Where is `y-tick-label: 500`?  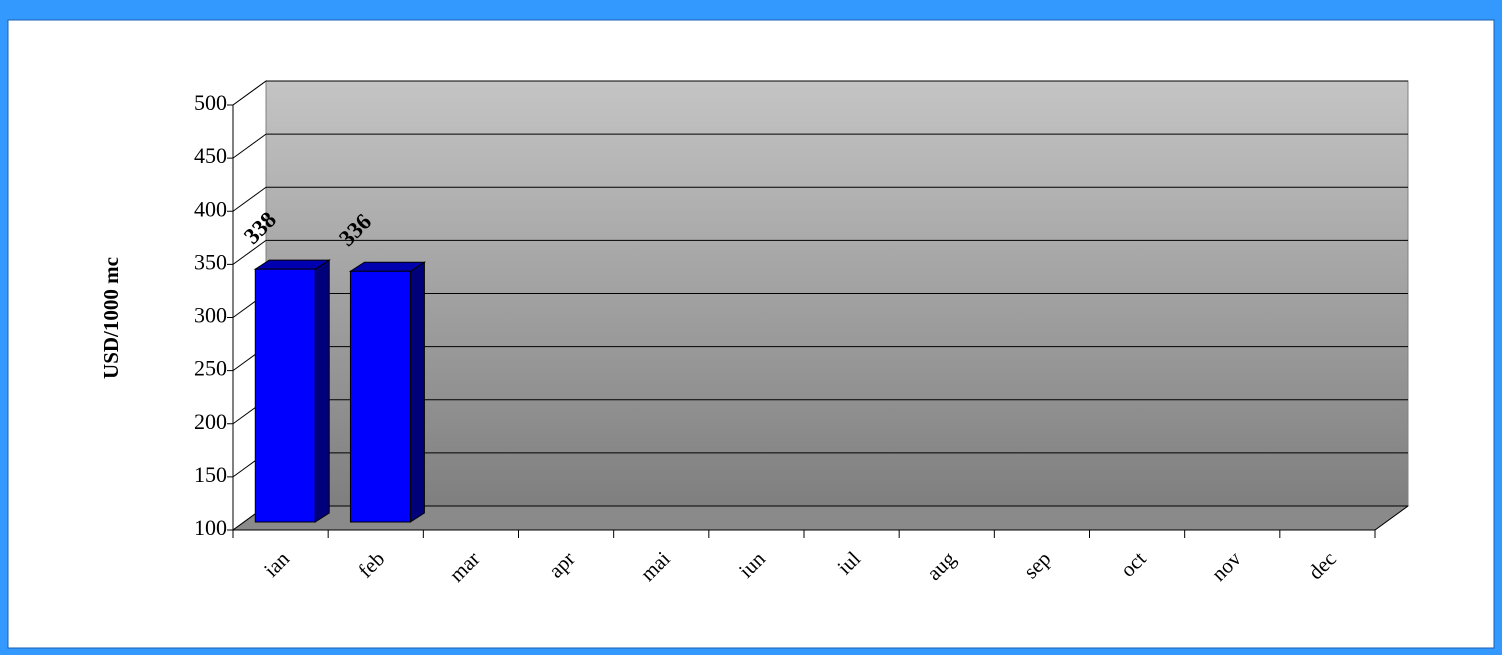 y-tick-label: 500 is located at coordinates (210, 102).